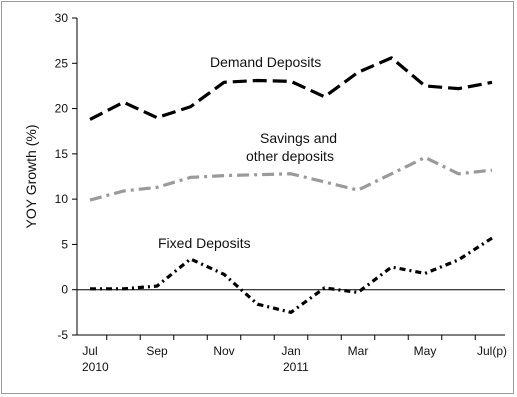 This screenshot has width=517, height=397. I want to click on y-tick-label: 25, so click(62, 63).